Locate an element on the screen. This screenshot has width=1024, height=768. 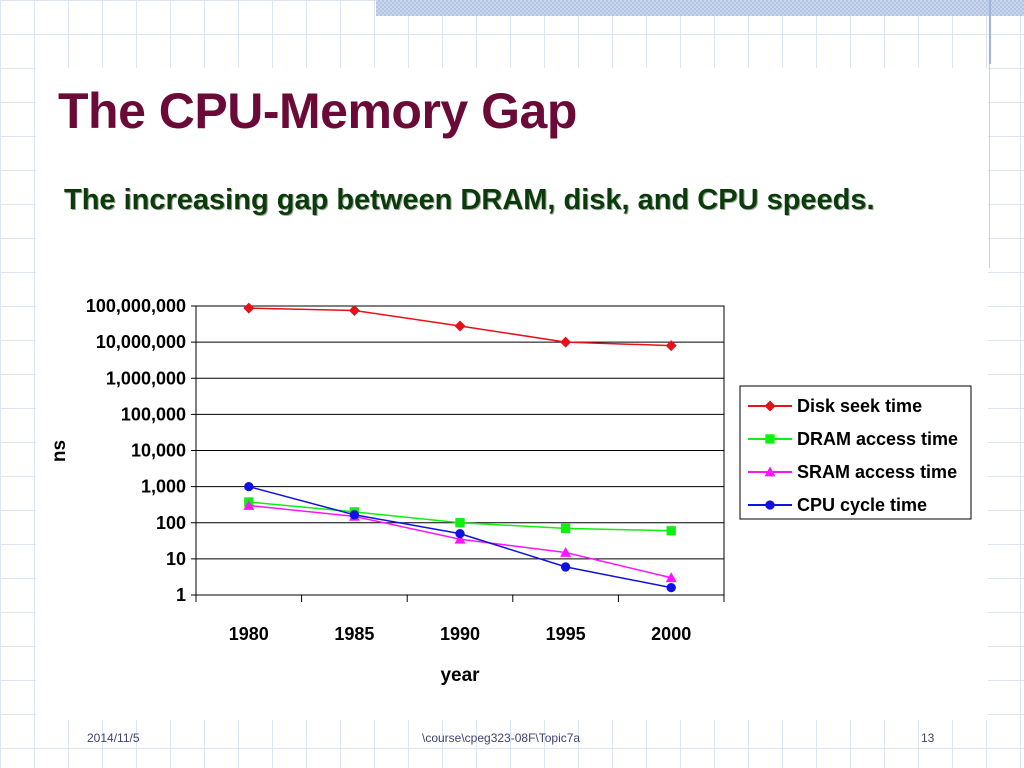
page-number: 13 is located at coordinates (928, 738).